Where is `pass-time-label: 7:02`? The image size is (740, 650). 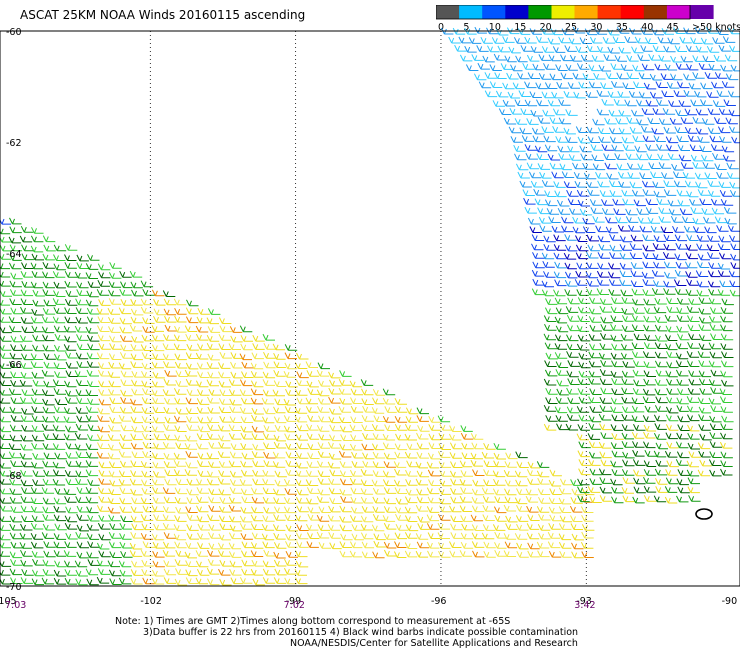
pass-time-label: 7:02 is located at coordinates (294, 605).